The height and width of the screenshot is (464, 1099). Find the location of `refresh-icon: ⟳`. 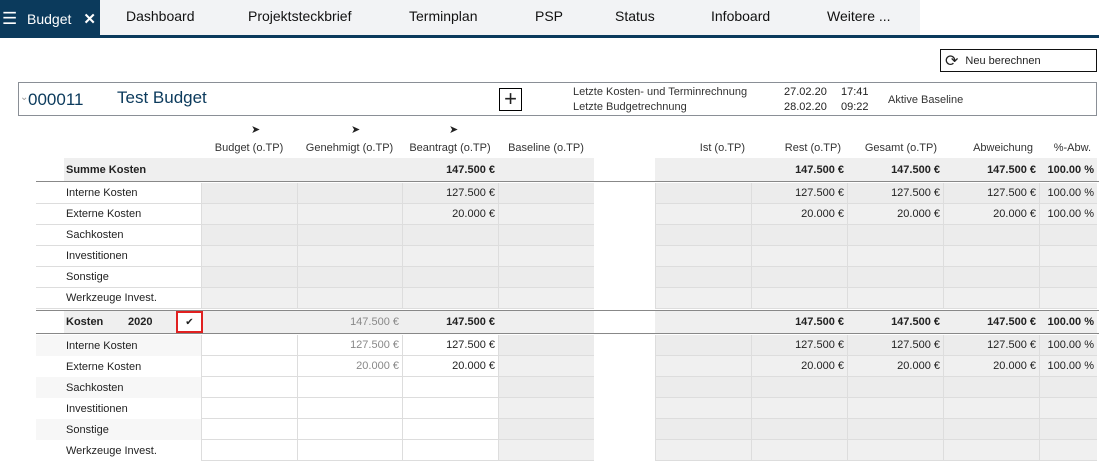

refresh-icon: ⟳ is located at coordinates (952, 61).